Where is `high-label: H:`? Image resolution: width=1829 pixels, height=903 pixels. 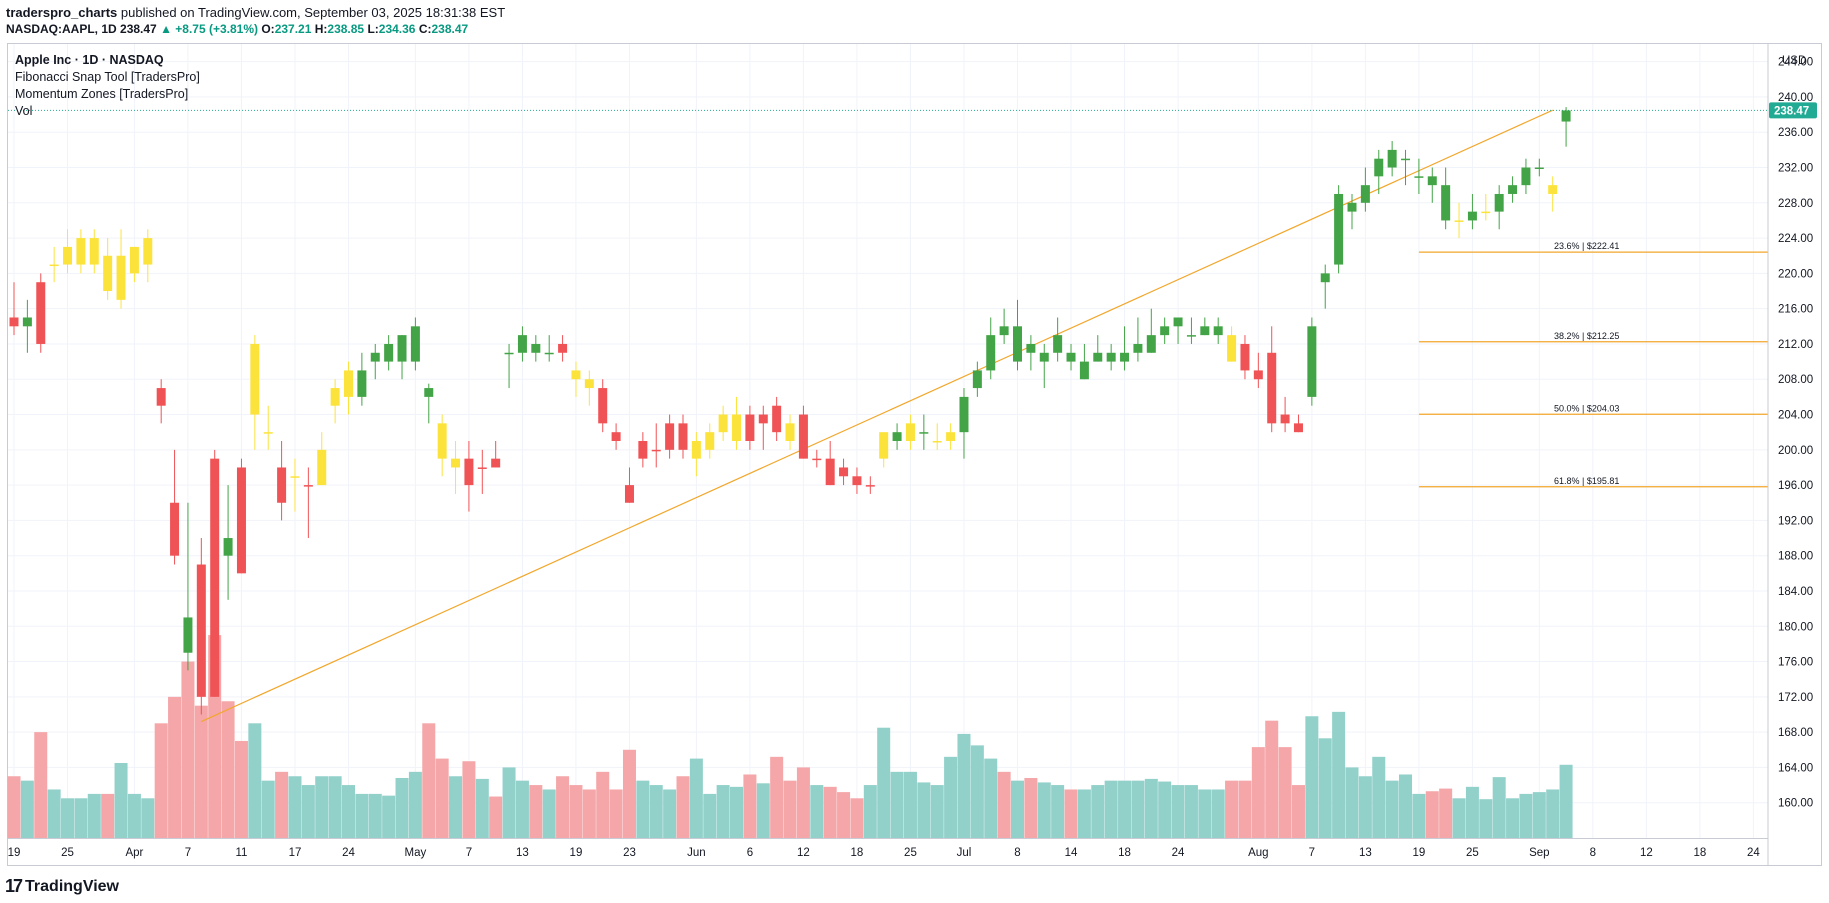 high-label: H: is located at coordinates (321, 29).